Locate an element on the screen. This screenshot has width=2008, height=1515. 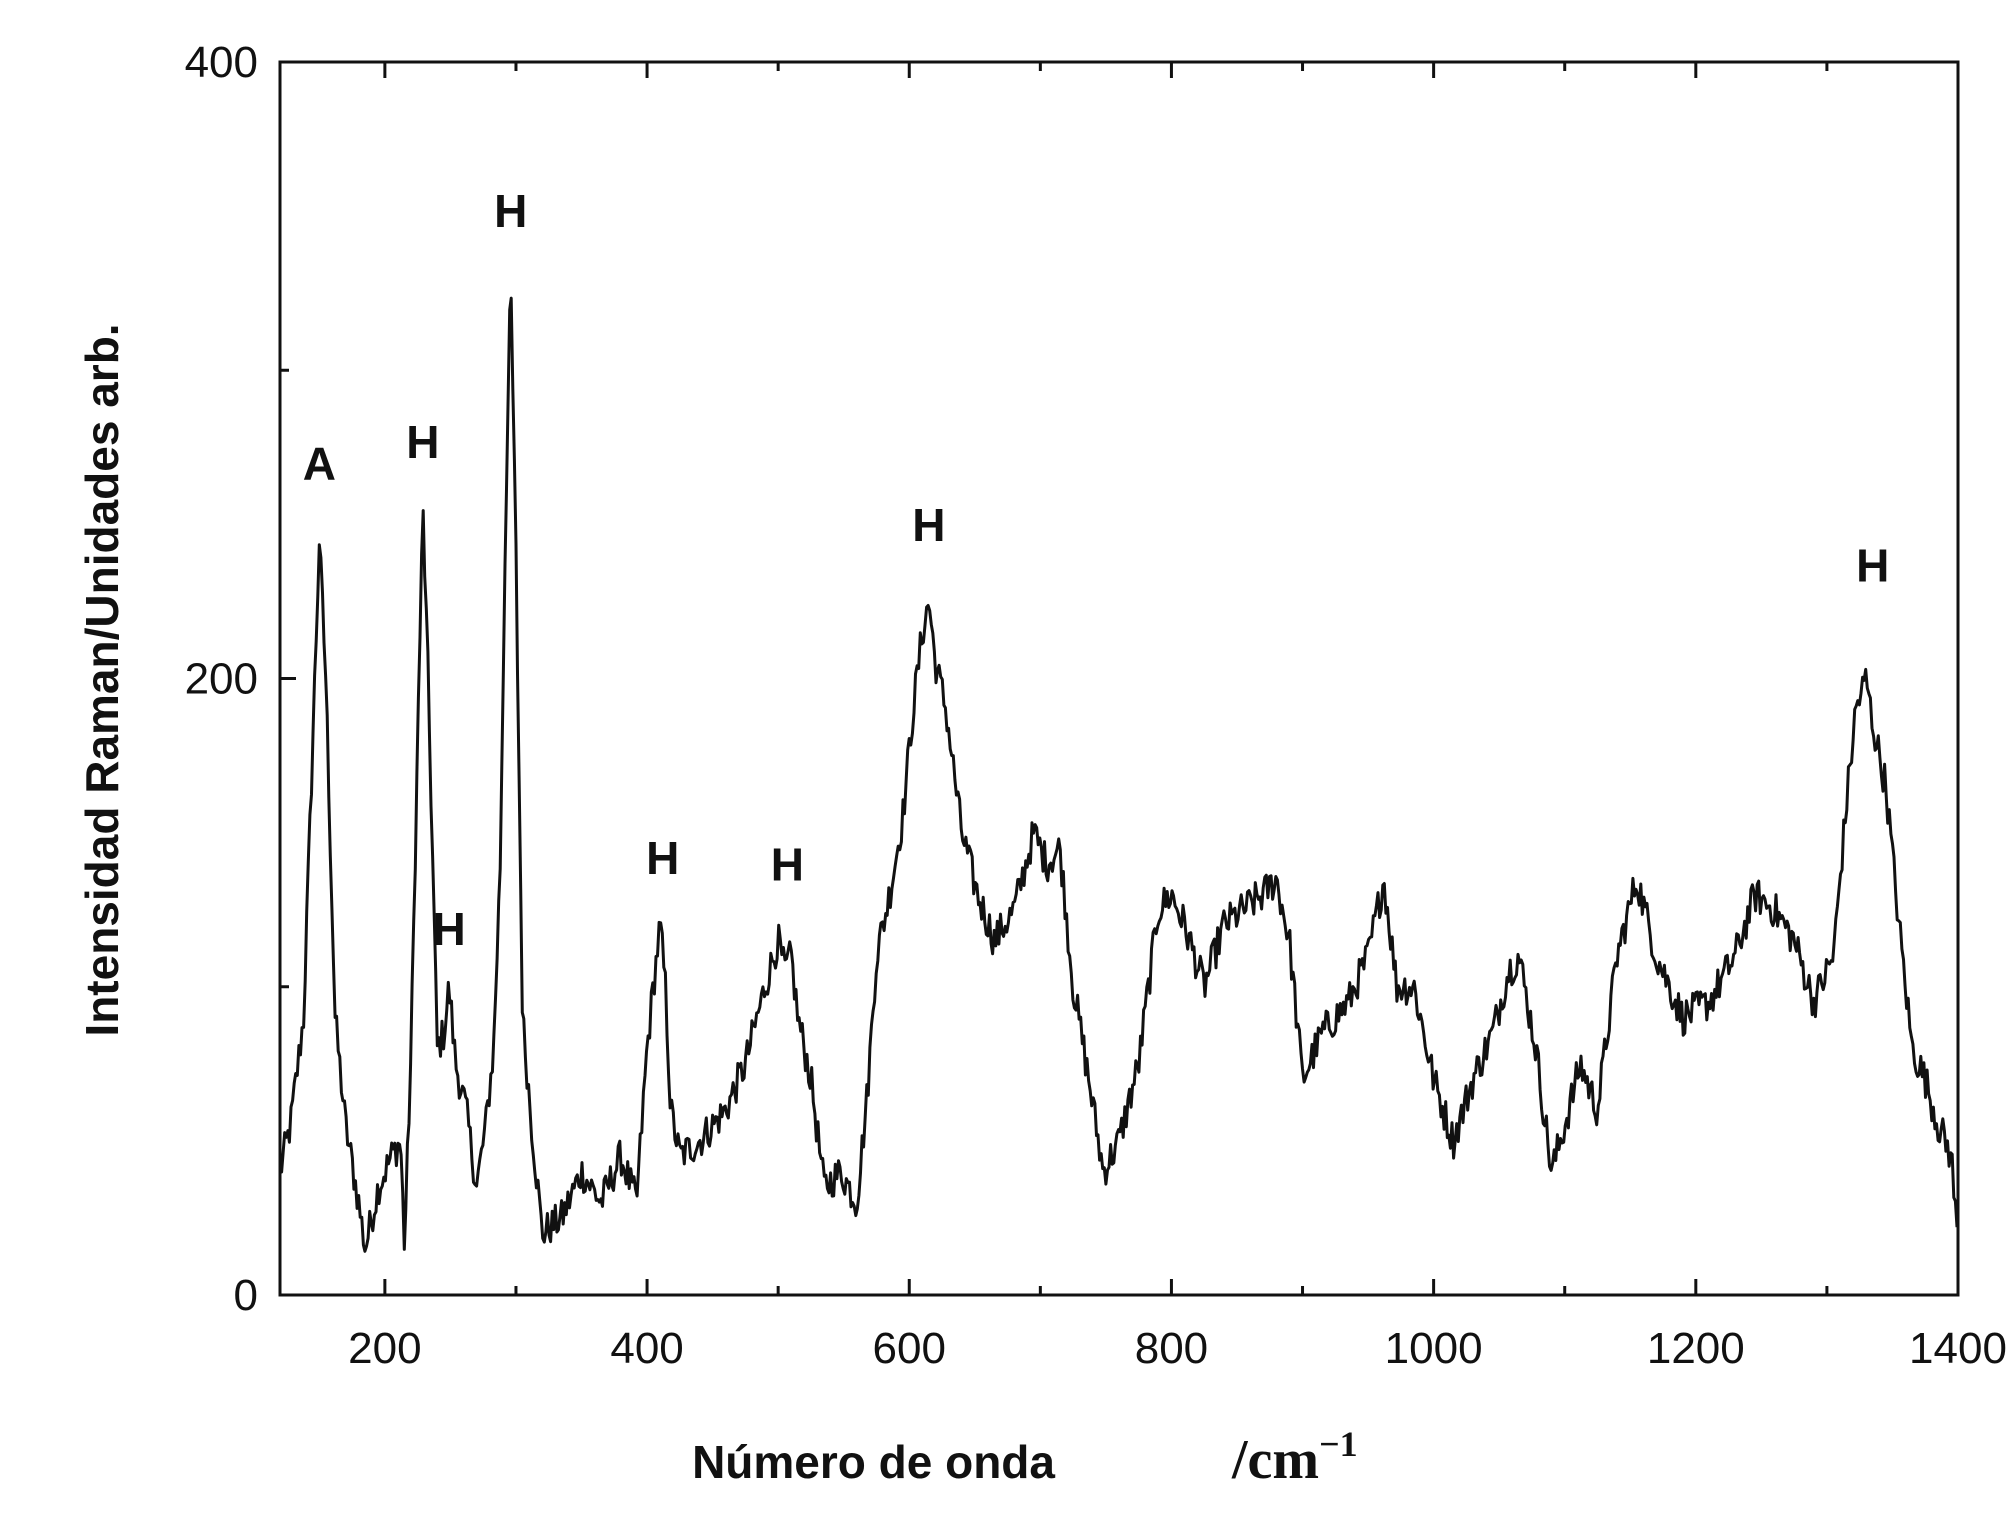
y-axis-ticks: 0 200 400 is located at coordinates (240, 679).